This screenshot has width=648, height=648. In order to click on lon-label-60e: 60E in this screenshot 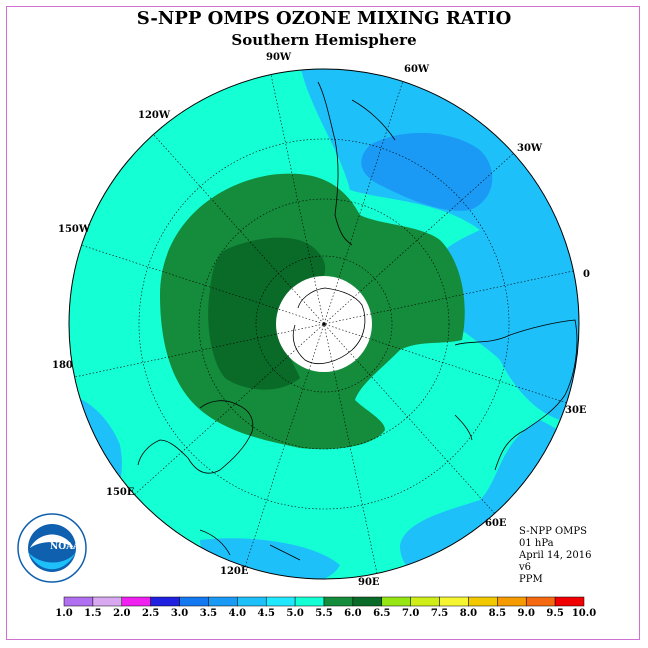, I will do `click(496, 523)`.